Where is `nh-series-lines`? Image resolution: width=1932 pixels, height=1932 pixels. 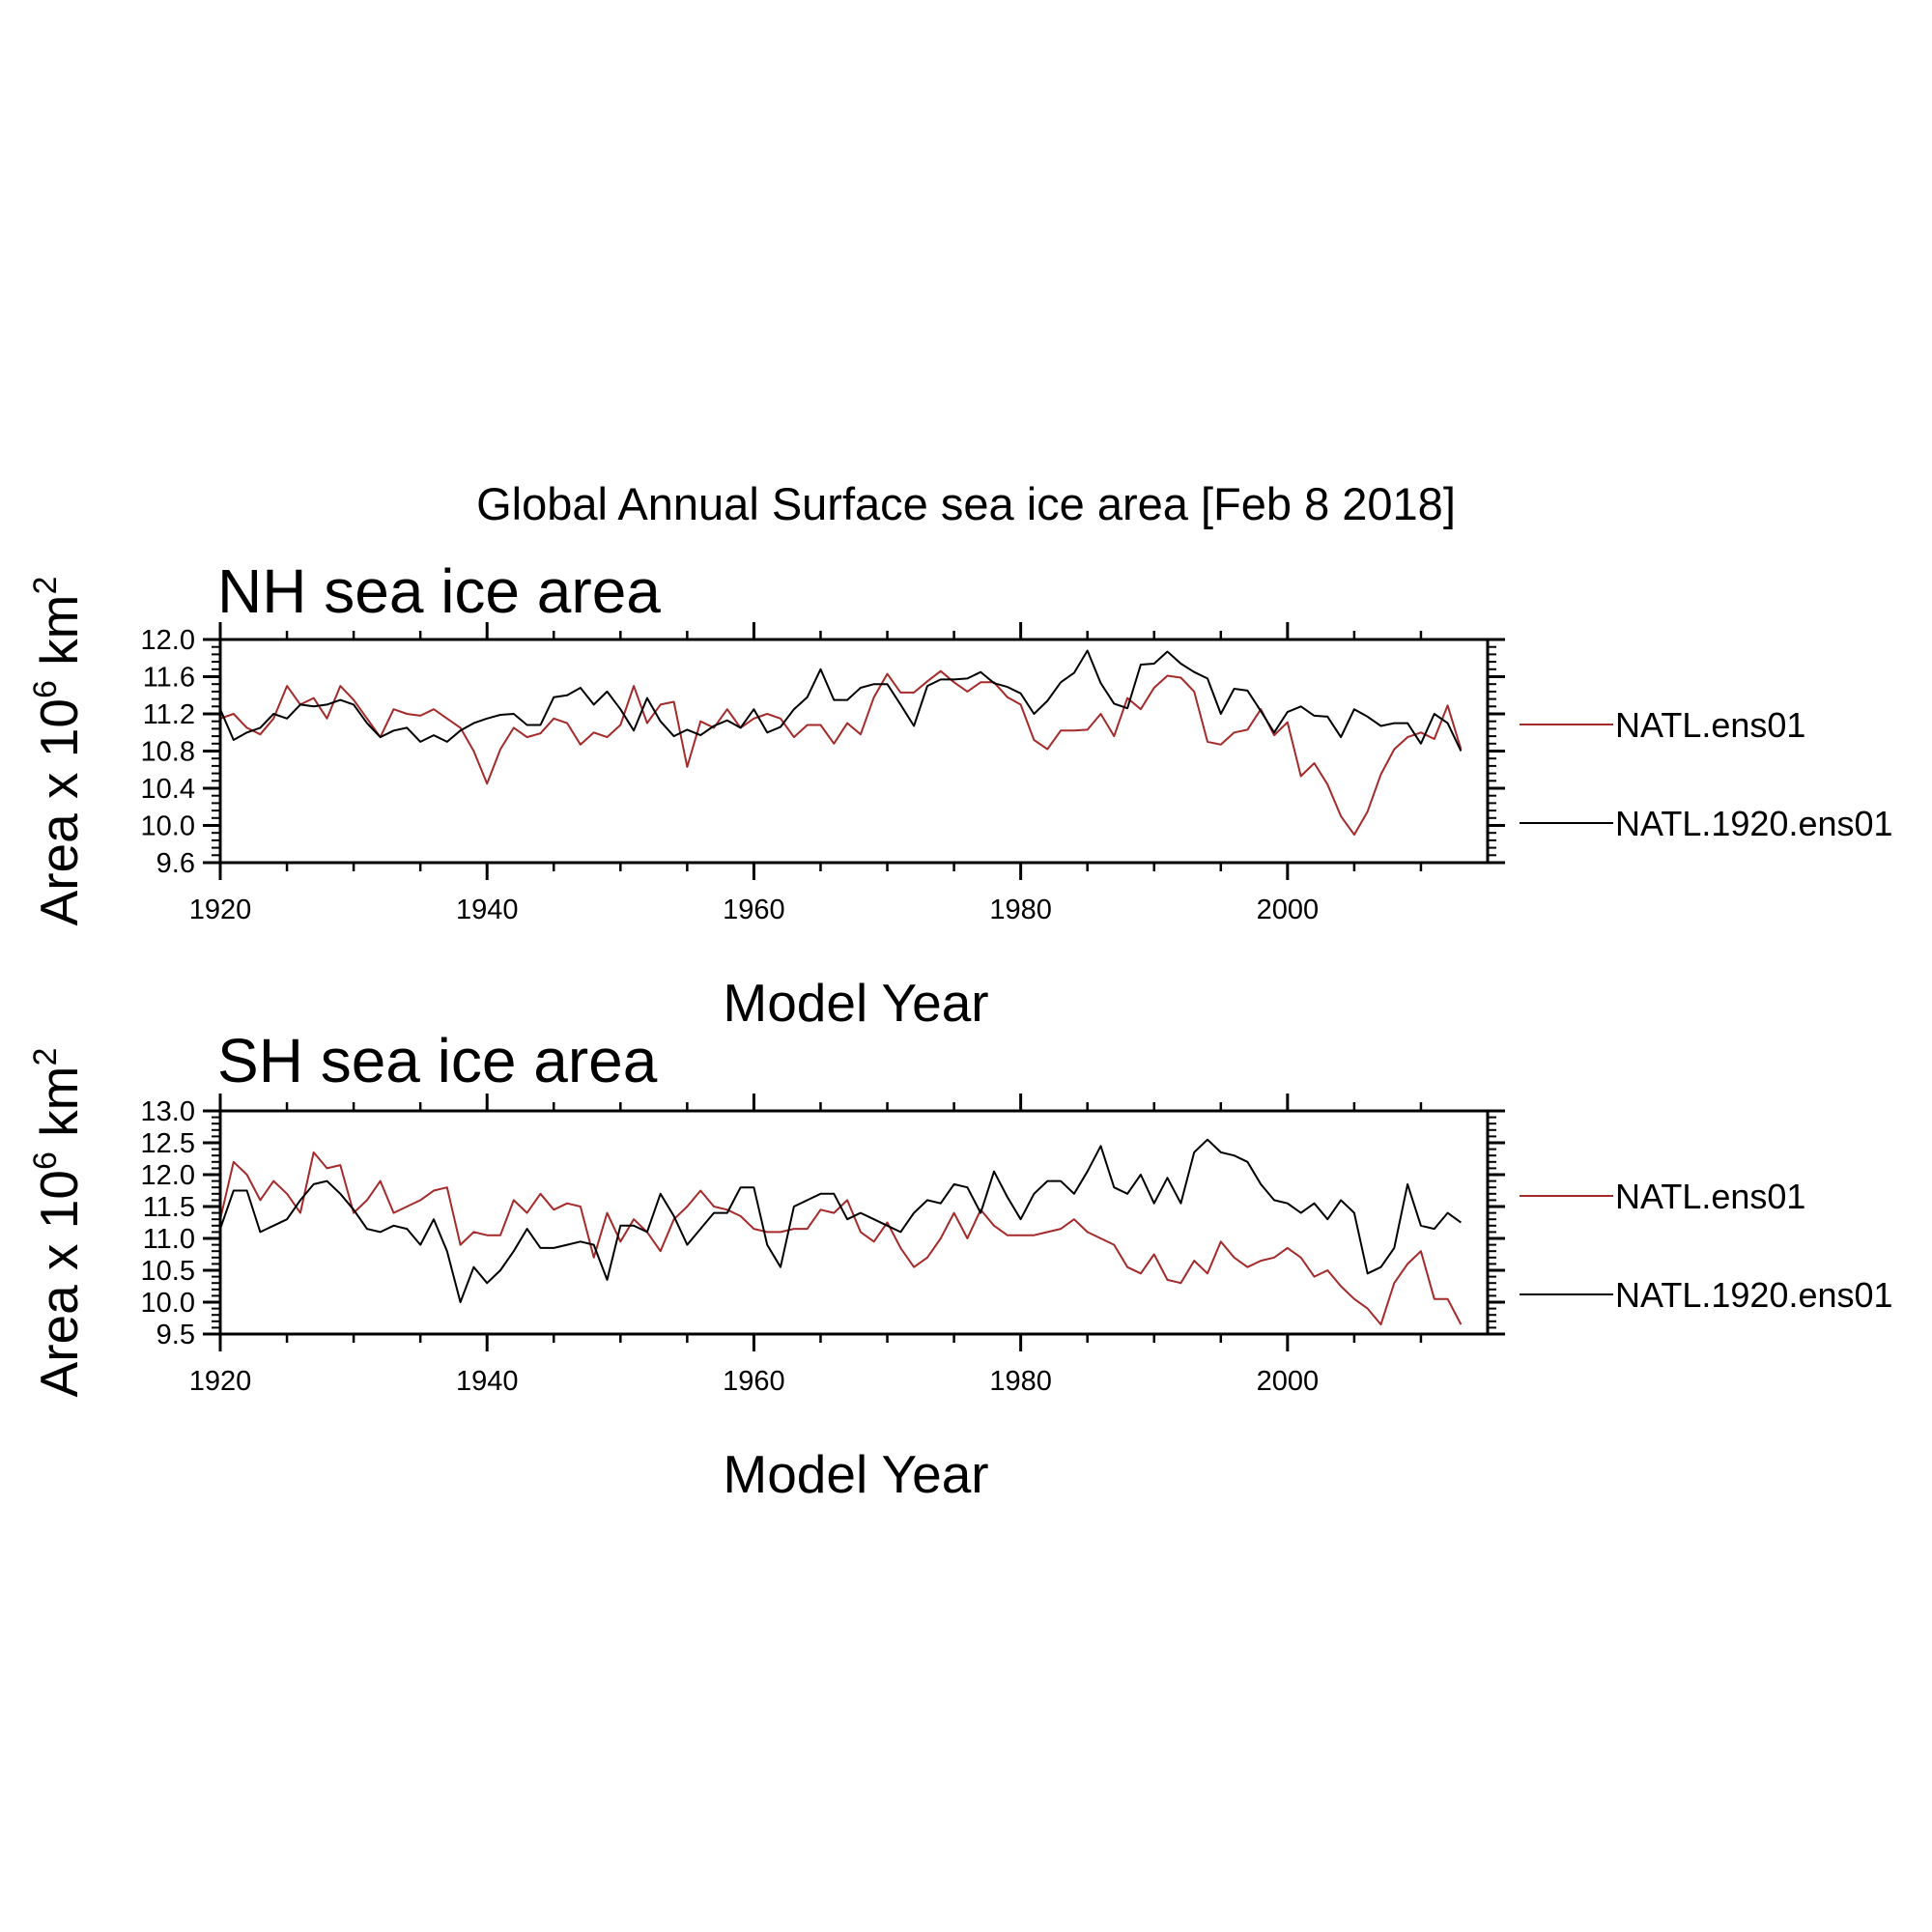
nh-series-lines is located at coordinates (841, 743).